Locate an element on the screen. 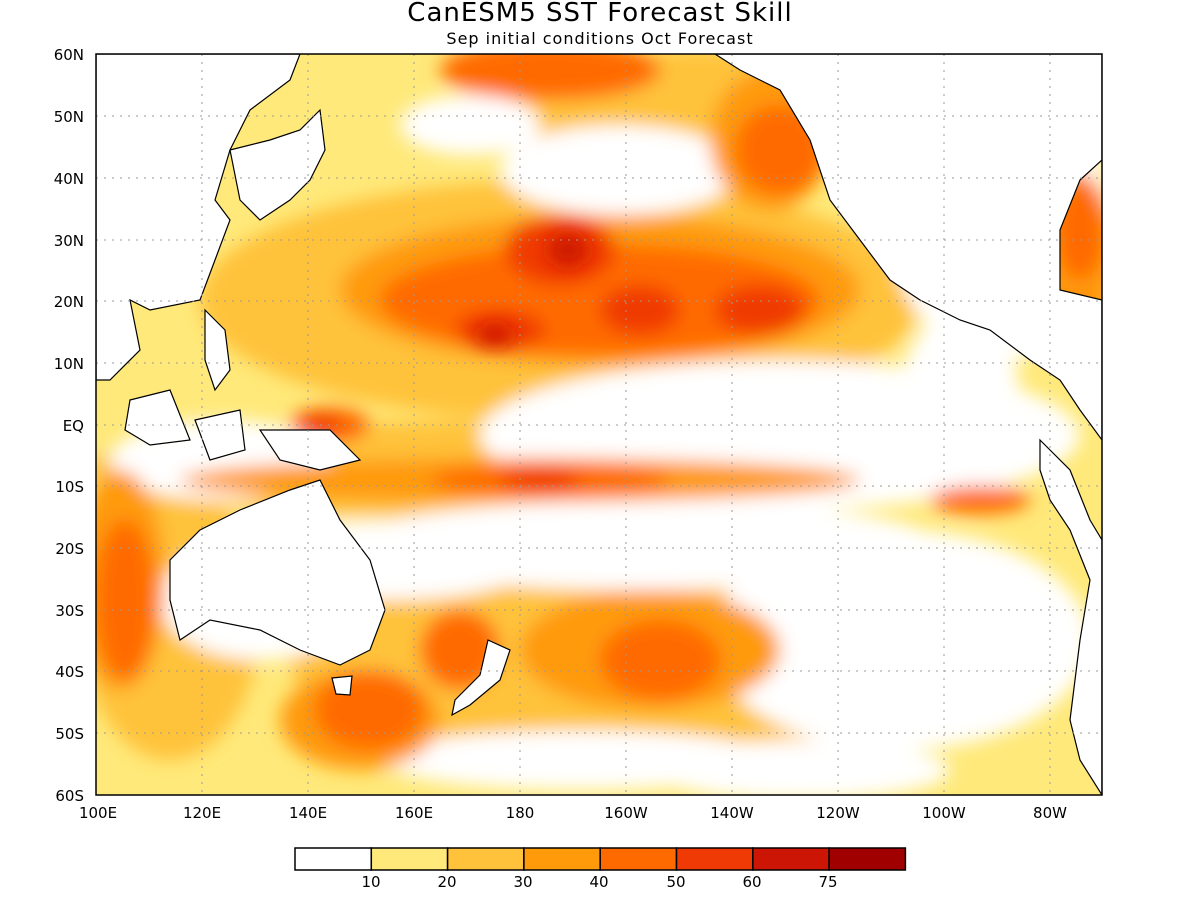 The height and width of the screenshot is (900, 1200). lat-label: 60N is located at coordinates (69, 55).